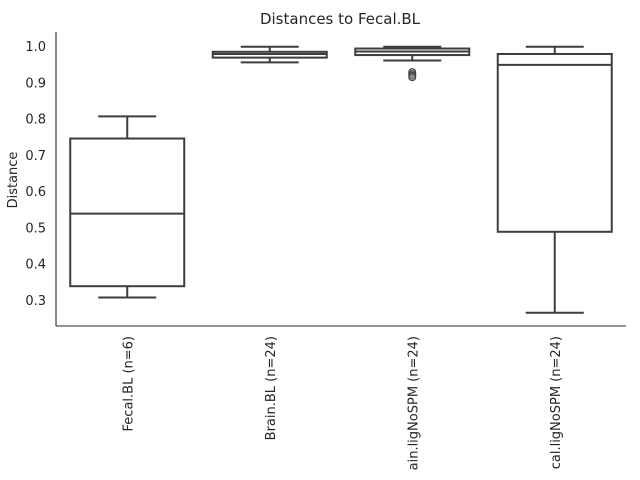  What do you see at coordinates (35, 83) in the screenshot?
I see `y-tick-label: 0.9` at bounding box center [35, 83].